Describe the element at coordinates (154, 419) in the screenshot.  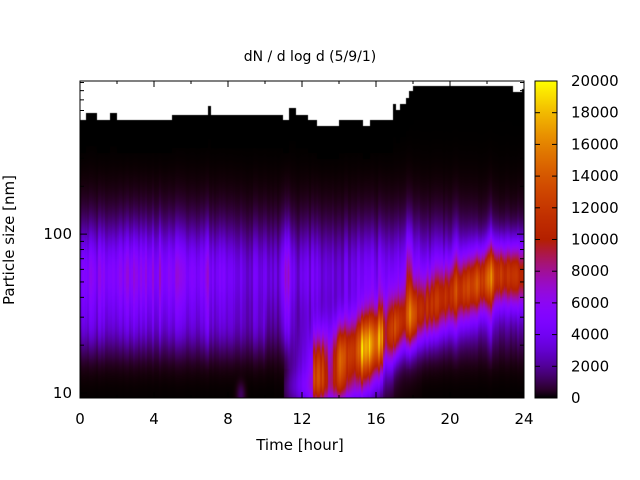
I see `x-tick-label: 4` at that location.